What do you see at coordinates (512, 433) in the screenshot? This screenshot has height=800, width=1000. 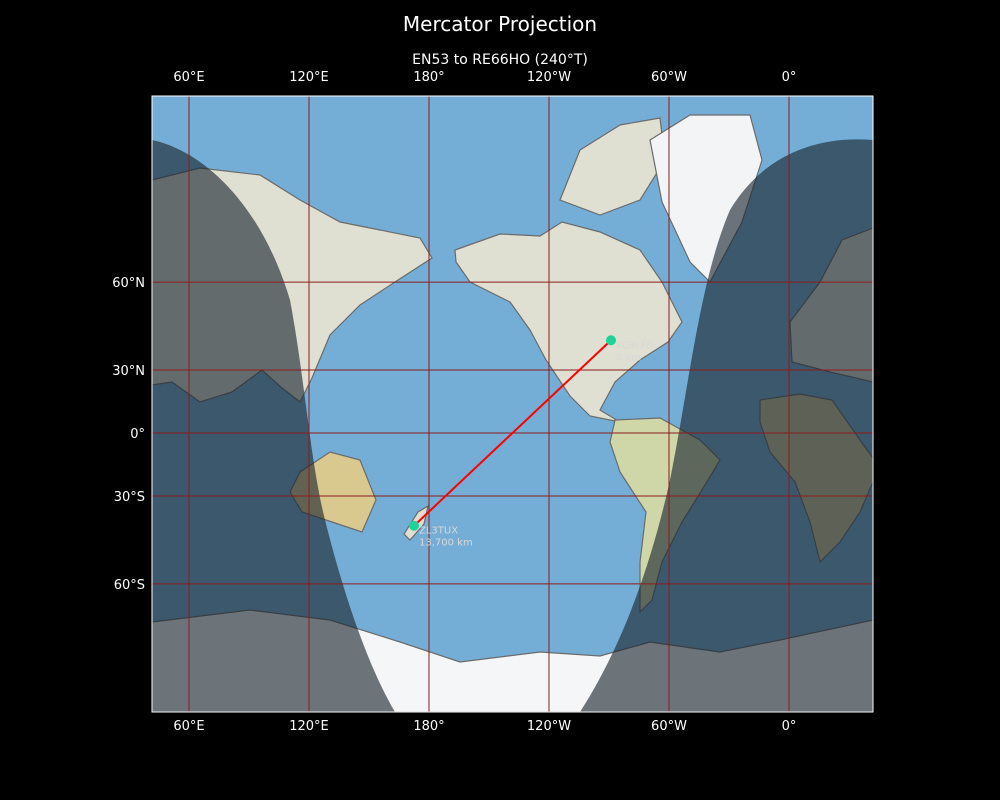 I see `great-circle-path` at bounding box center [512, 433].